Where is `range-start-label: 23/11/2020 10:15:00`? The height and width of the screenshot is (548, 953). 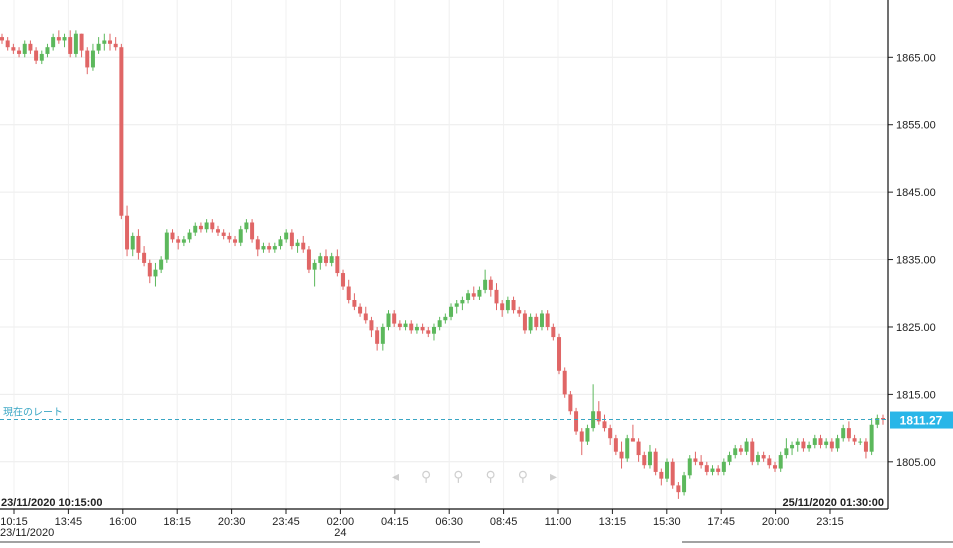
range-start-label: 23/11/2020 10:15:00 is located at coordinates (52, 503).